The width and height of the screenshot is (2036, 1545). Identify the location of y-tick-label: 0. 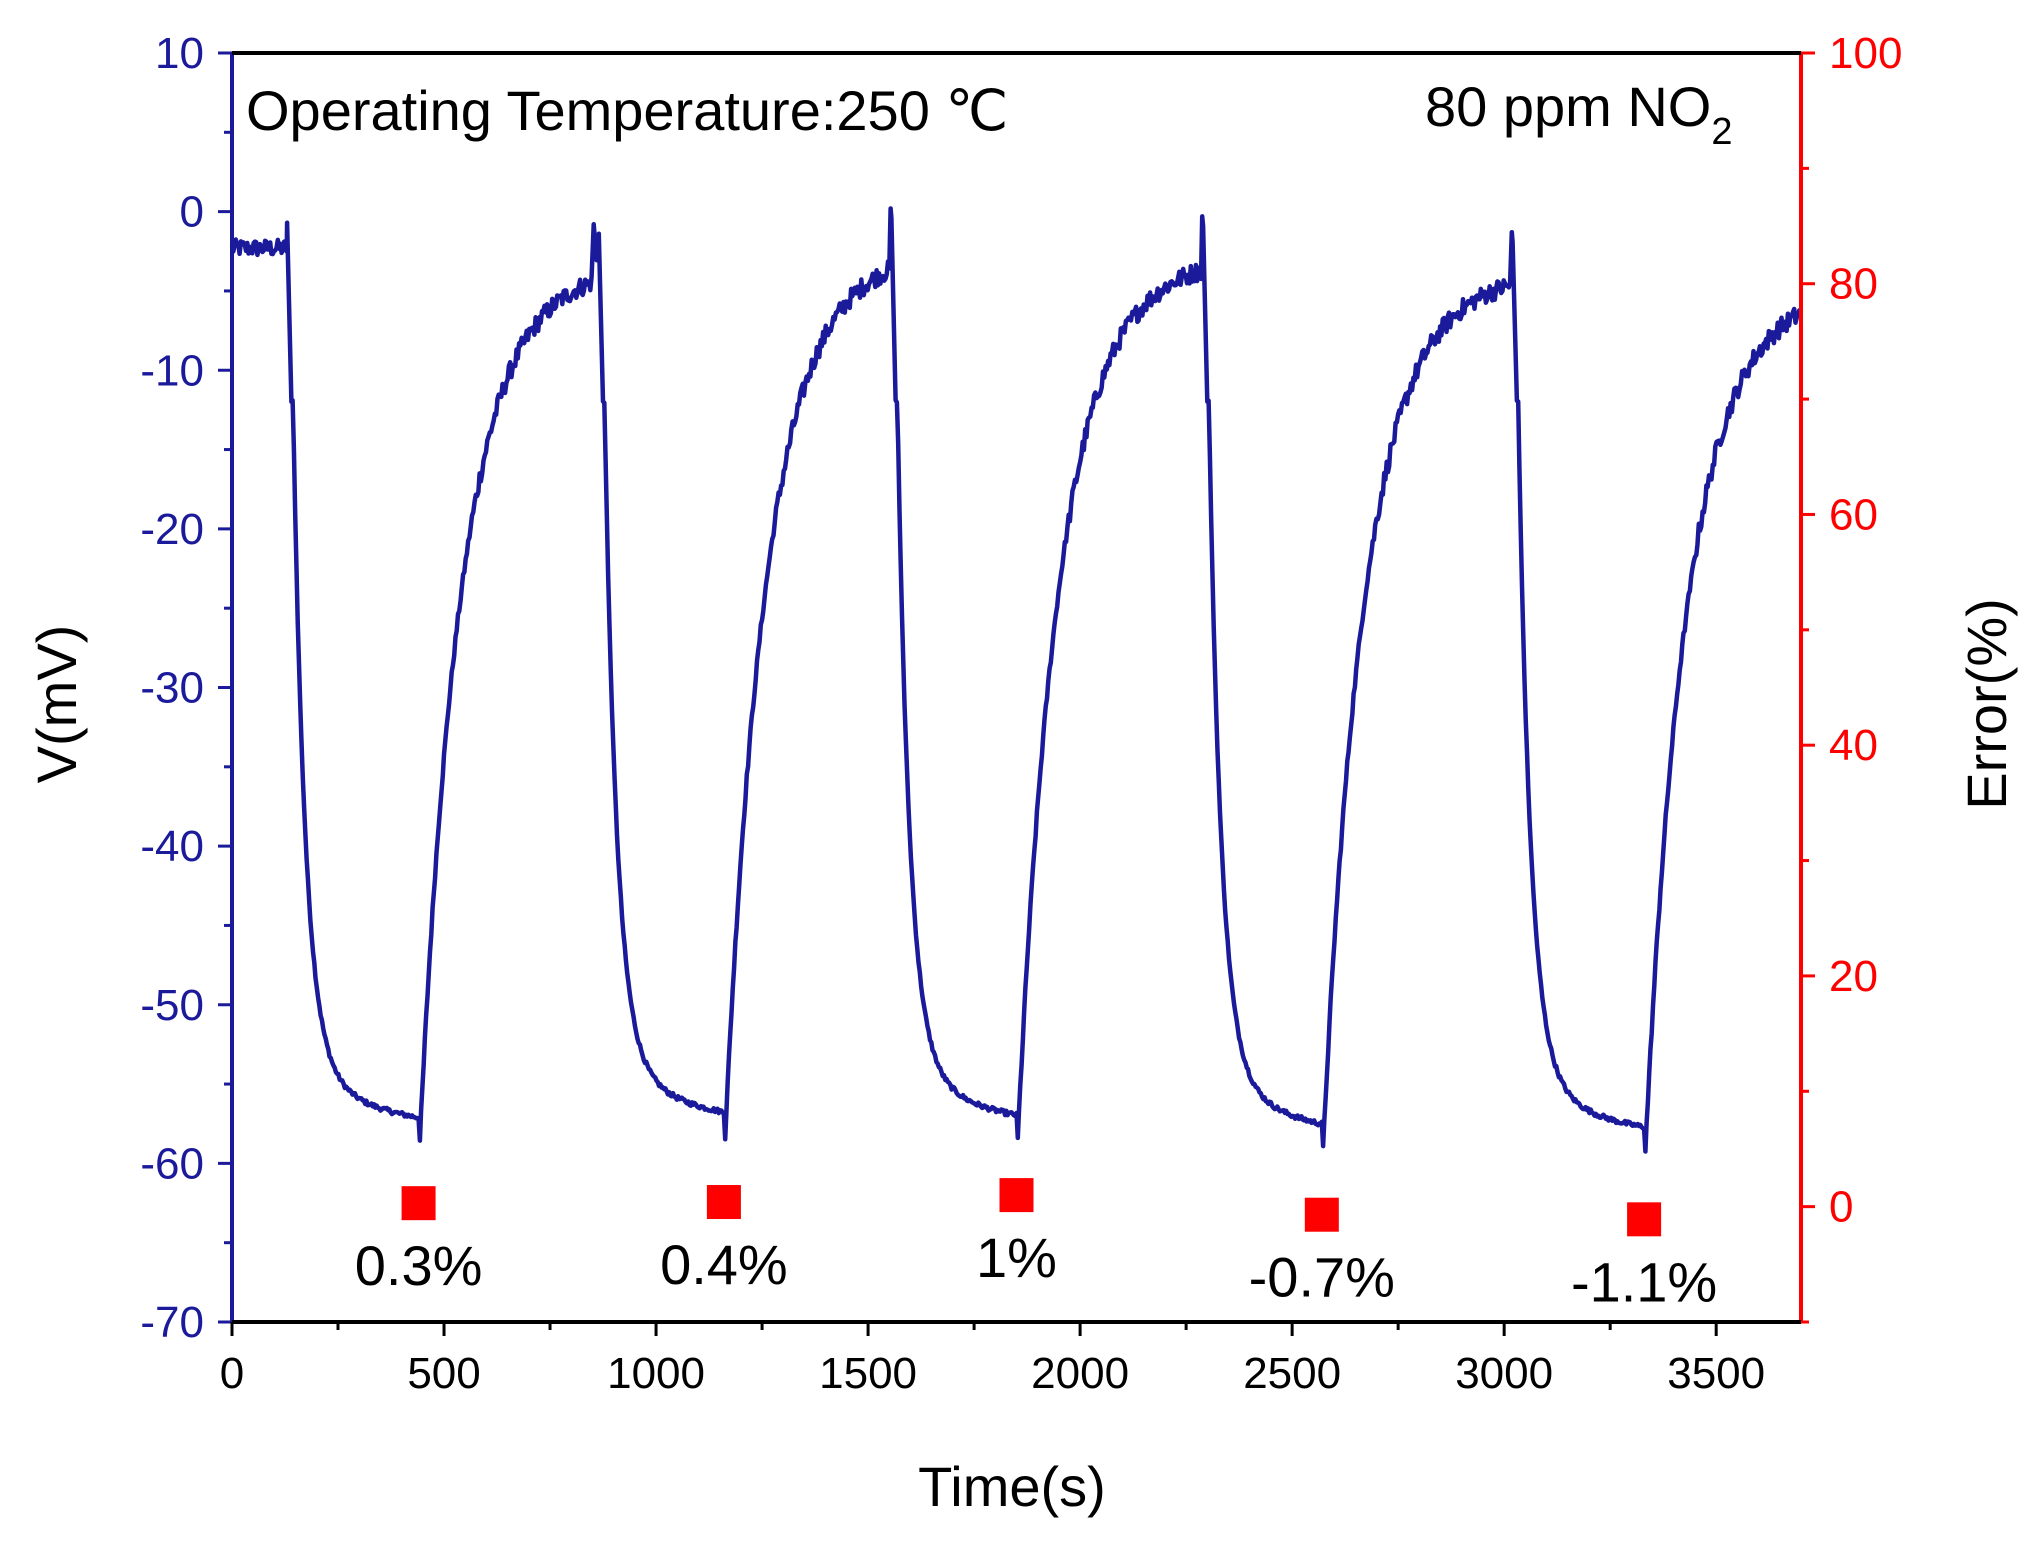
(192, 212).